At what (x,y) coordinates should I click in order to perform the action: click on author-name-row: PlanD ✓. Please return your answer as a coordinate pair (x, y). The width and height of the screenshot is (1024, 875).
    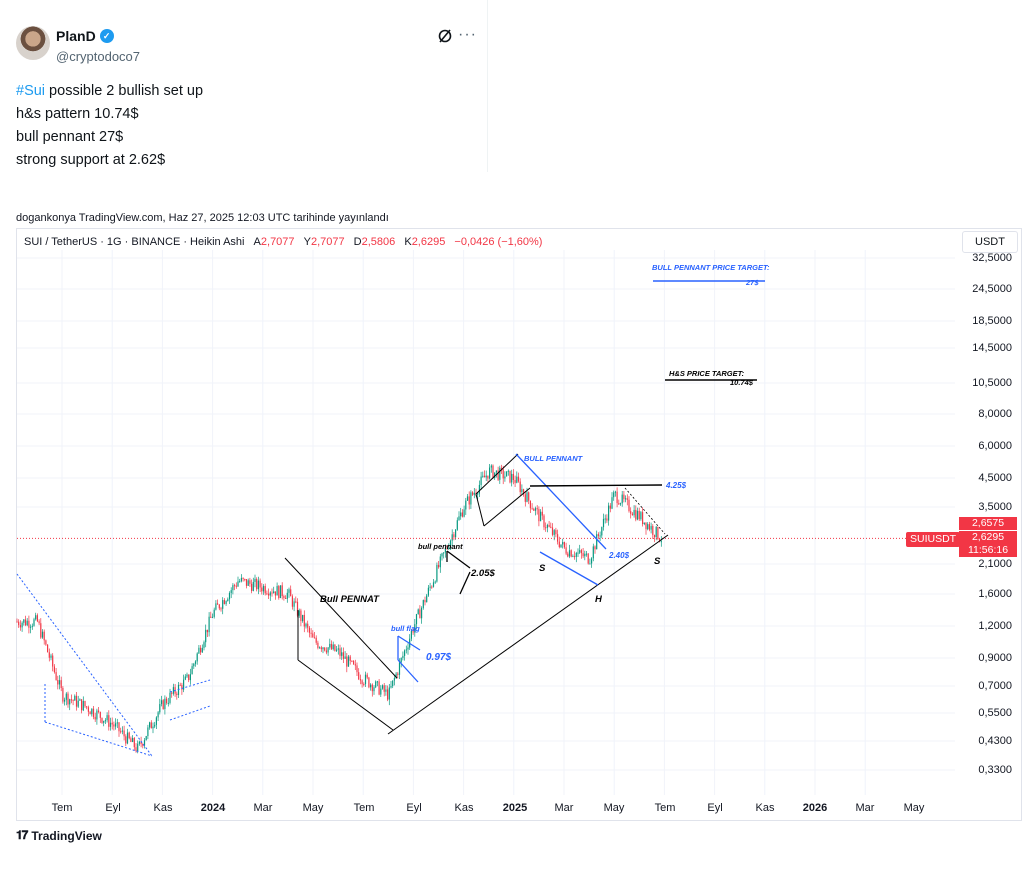
    Looking at the image, I should click on (85, 36).